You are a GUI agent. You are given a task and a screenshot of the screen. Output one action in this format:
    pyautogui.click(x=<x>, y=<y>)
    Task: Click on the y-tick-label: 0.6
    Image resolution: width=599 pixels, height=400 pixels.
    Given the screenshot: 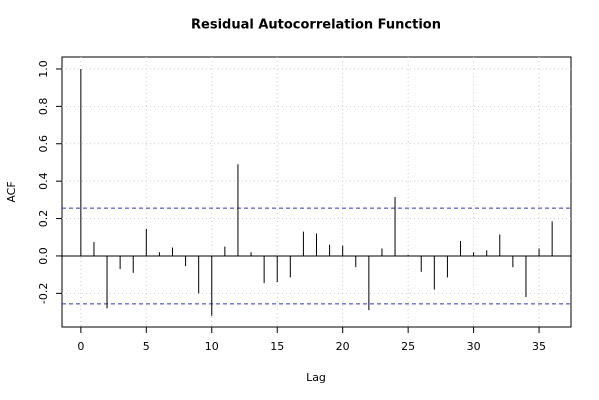 What is the action you would take?
    pyautogui.click(x=43, y=144)
    